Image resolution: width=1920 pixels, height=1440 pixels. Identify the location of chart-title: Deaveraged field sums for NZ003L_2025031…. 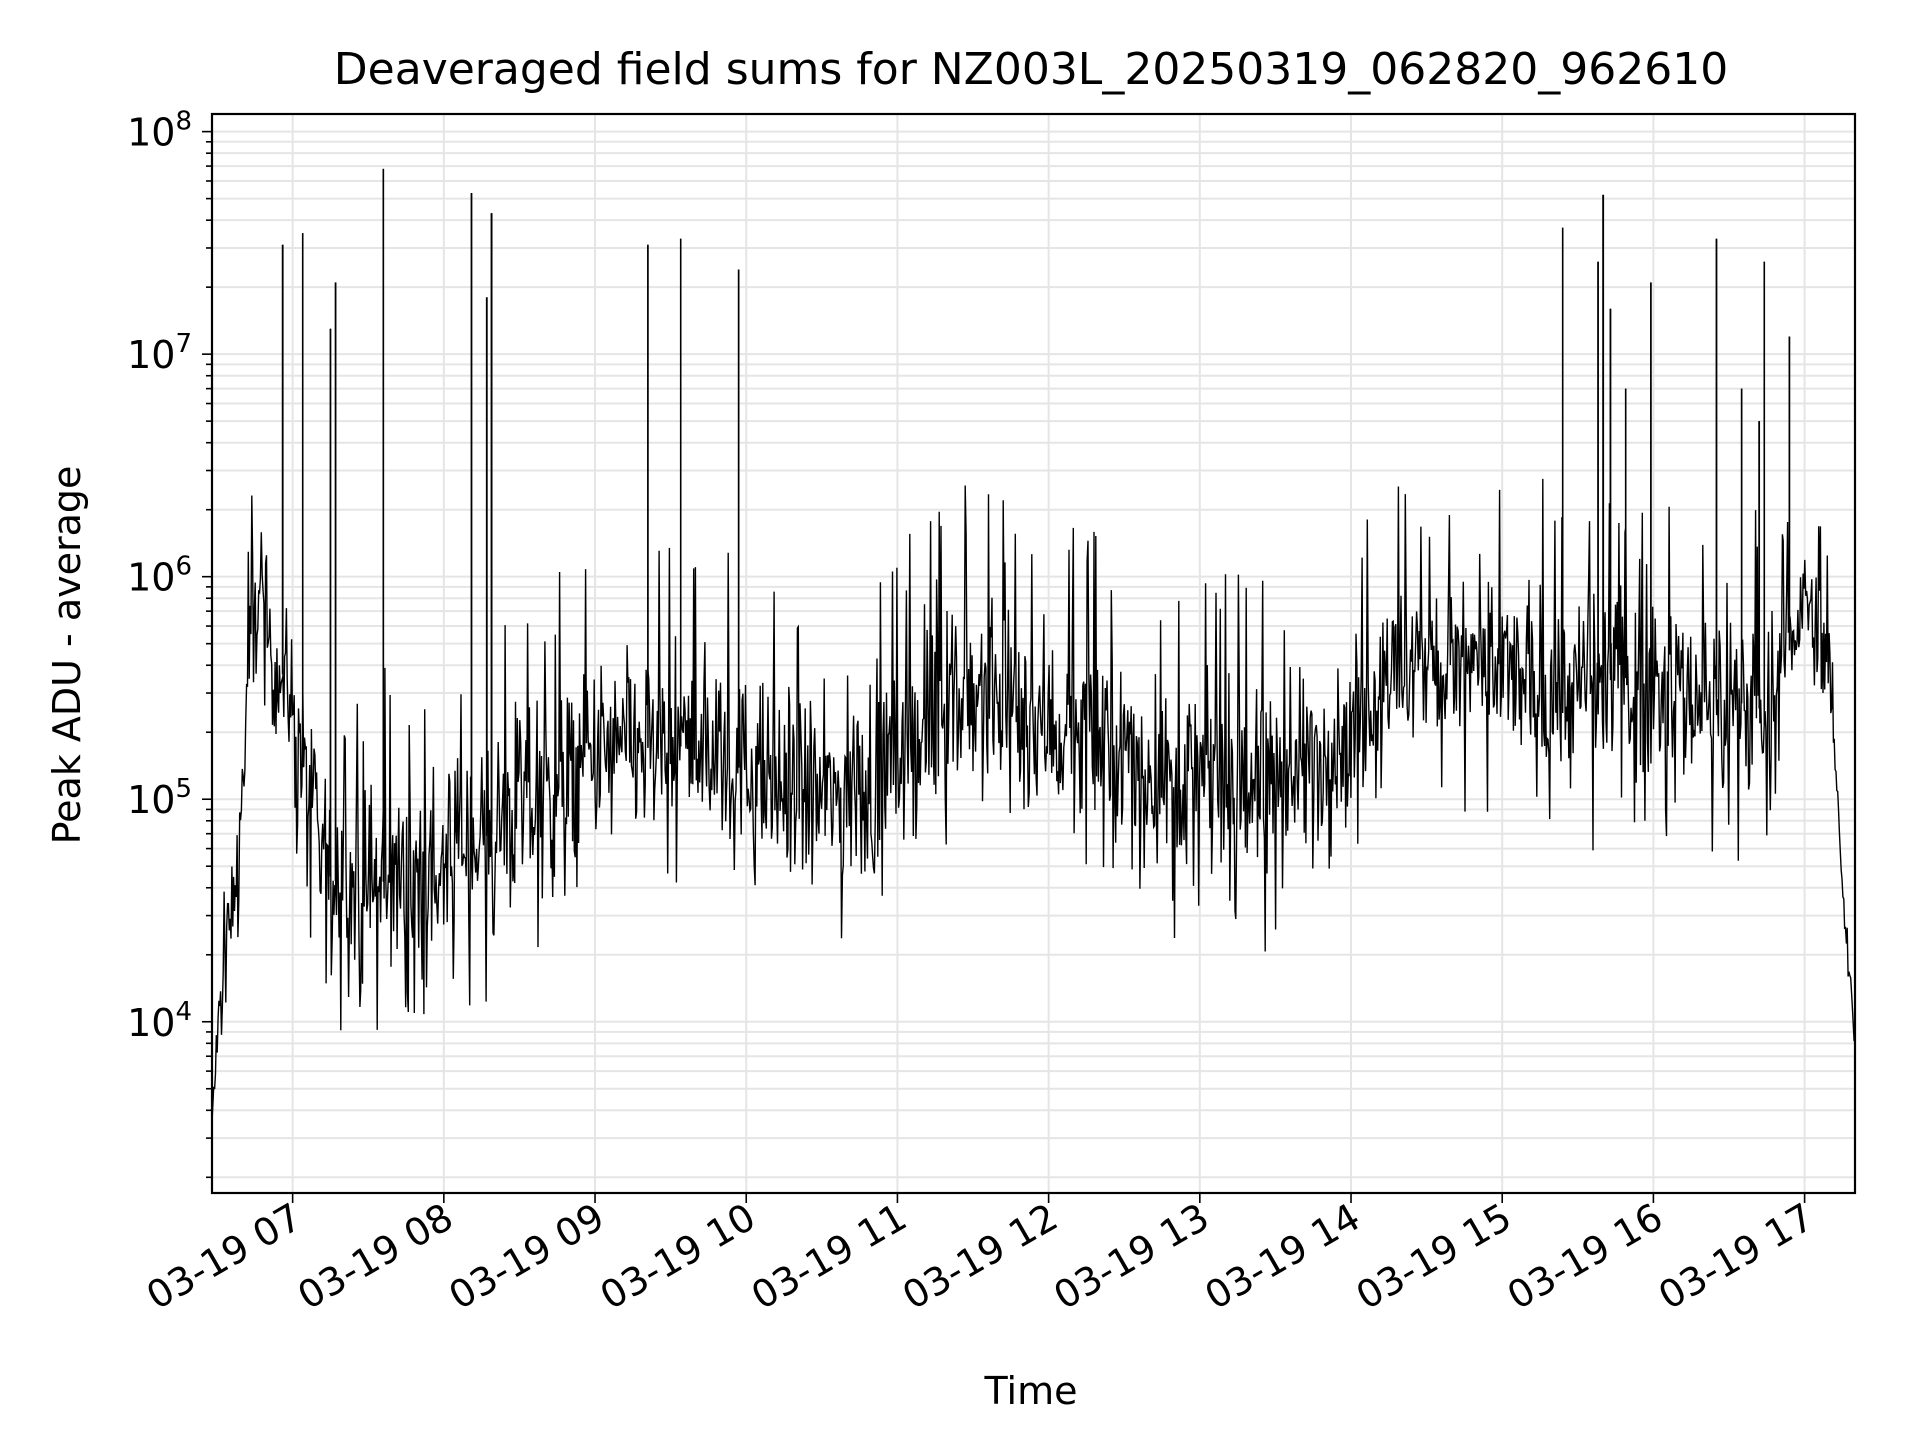
(1031, 69).